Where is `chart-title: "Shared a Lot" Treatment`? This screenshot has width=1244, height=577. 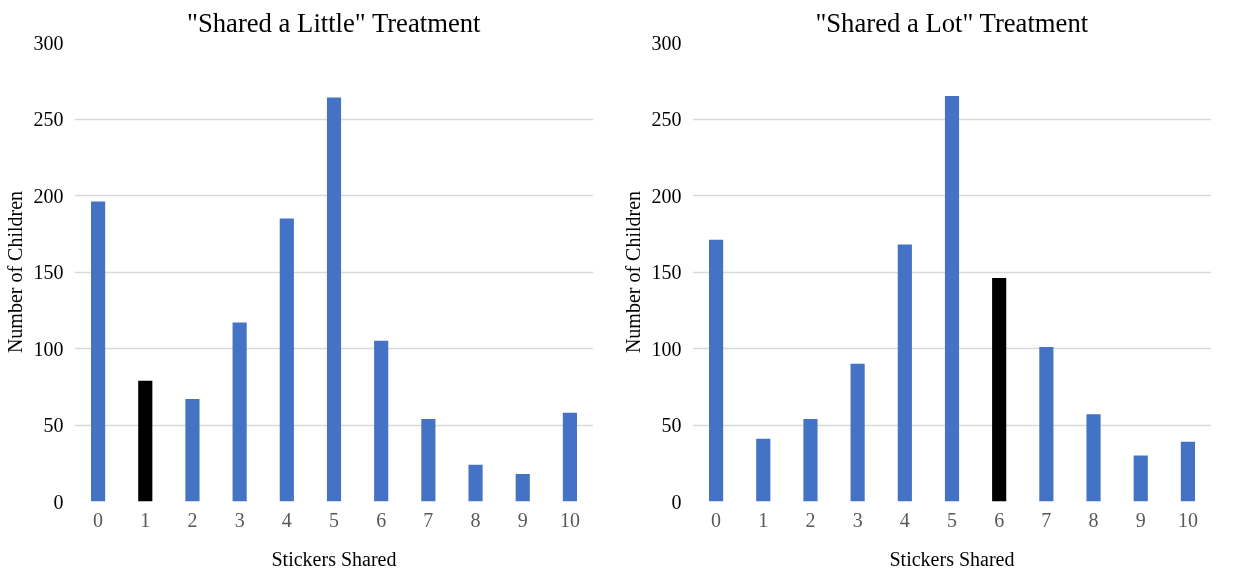 chart-title: "Shared a Lot" Treatment is located at coordinates (952, 22).